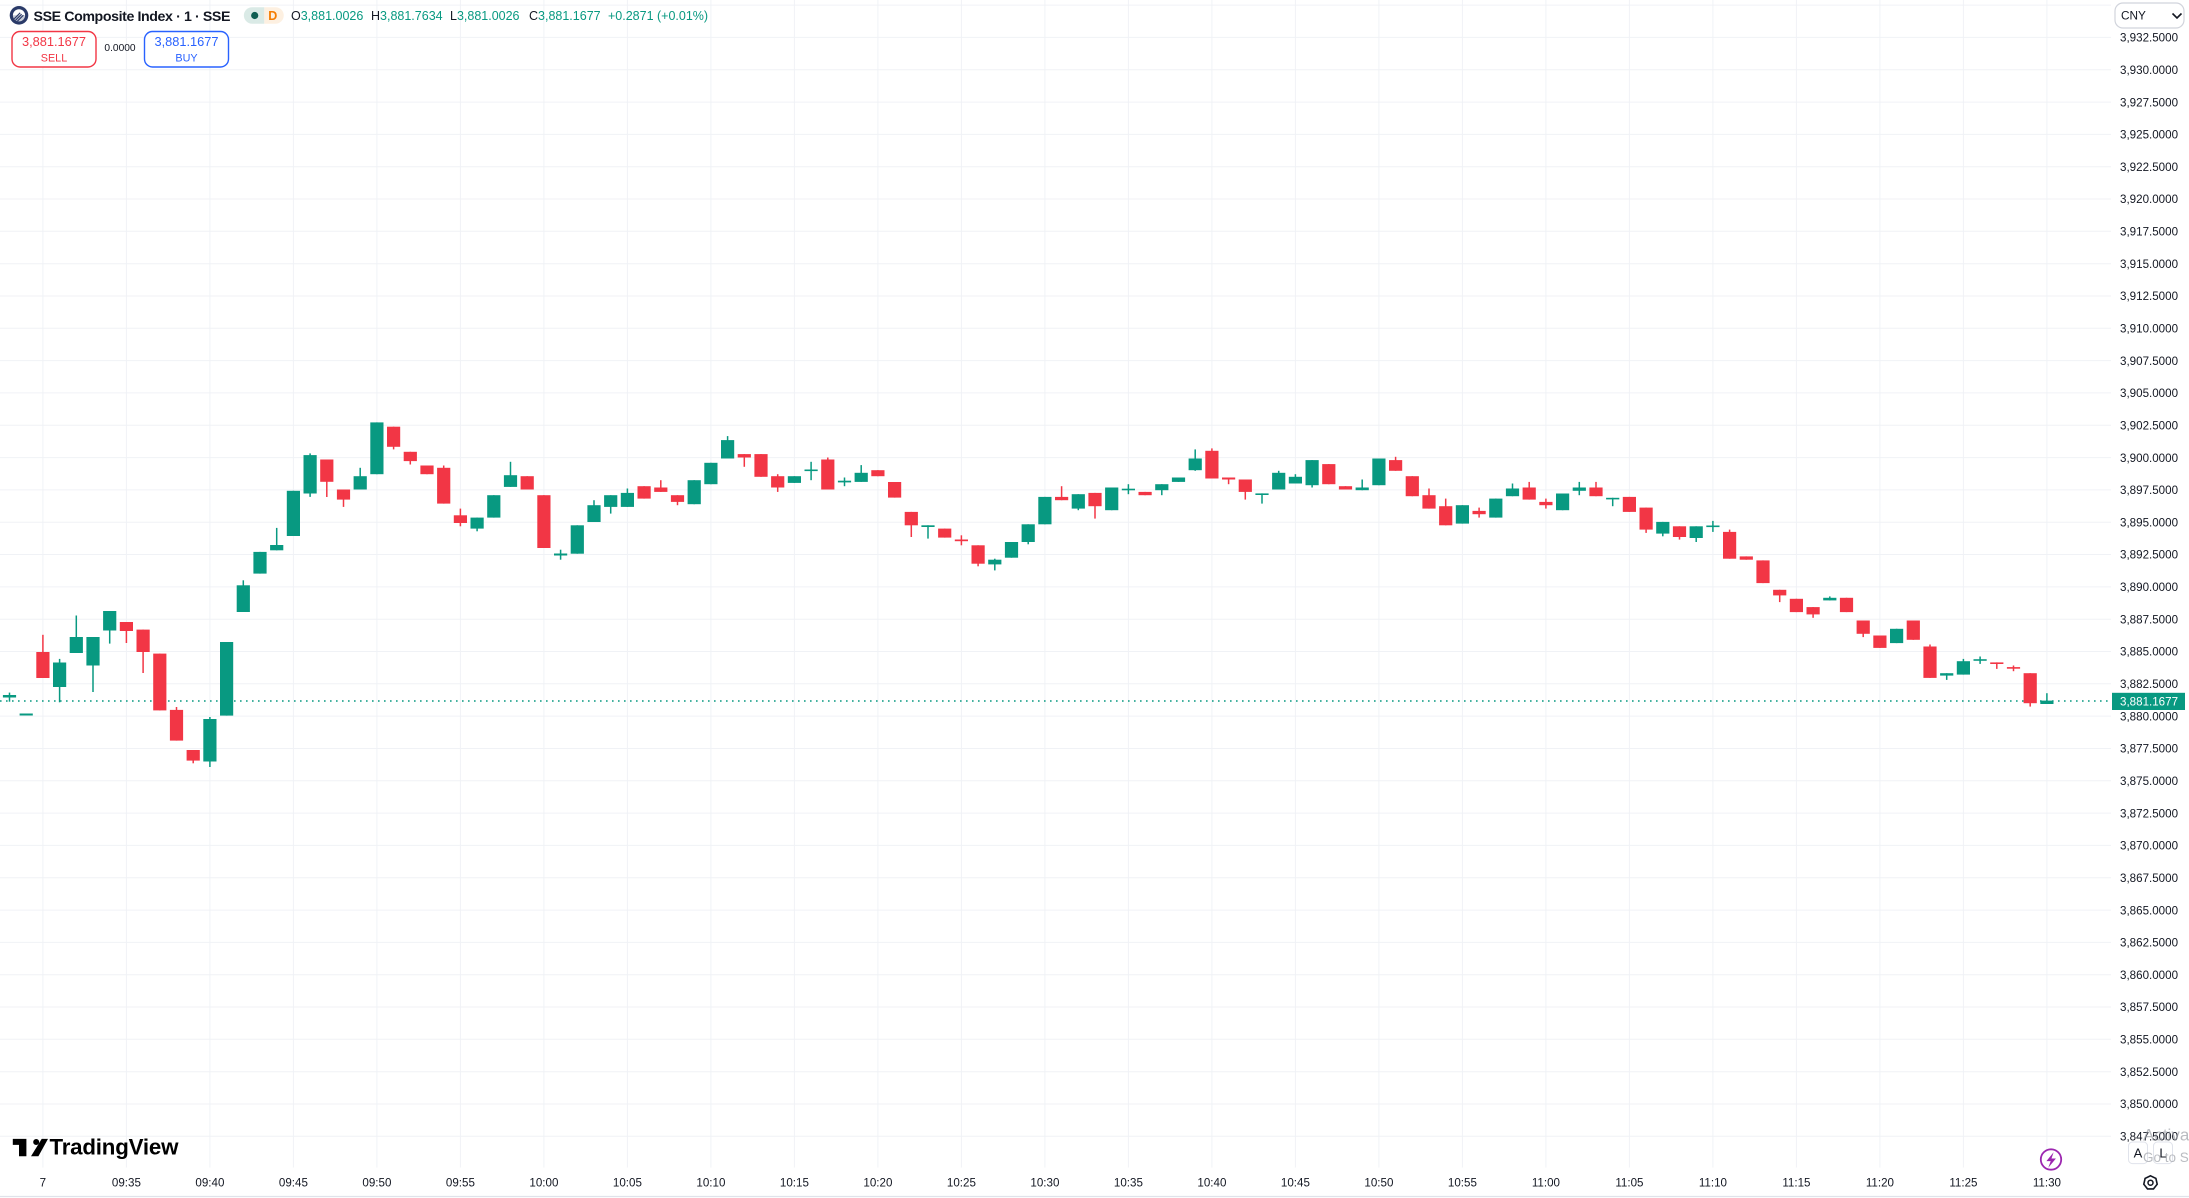  Describe the element at coordinates (2149, 1007) in the screenshot. I see `svg-text: 3,857.5000` at that location.